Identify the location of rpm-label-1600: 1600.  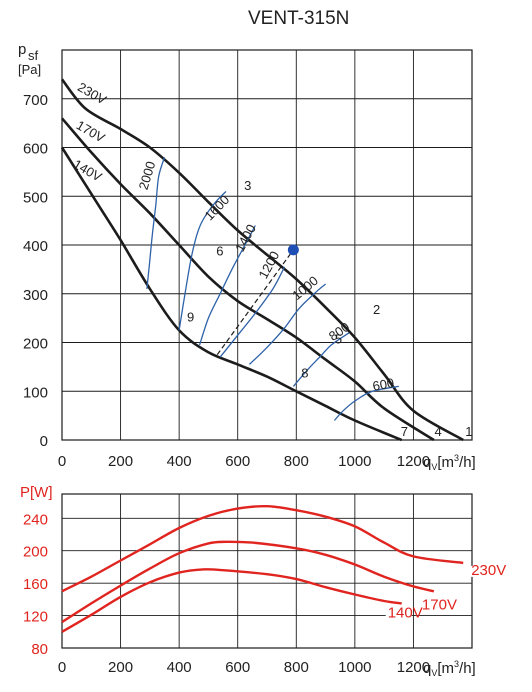
(216, 207).